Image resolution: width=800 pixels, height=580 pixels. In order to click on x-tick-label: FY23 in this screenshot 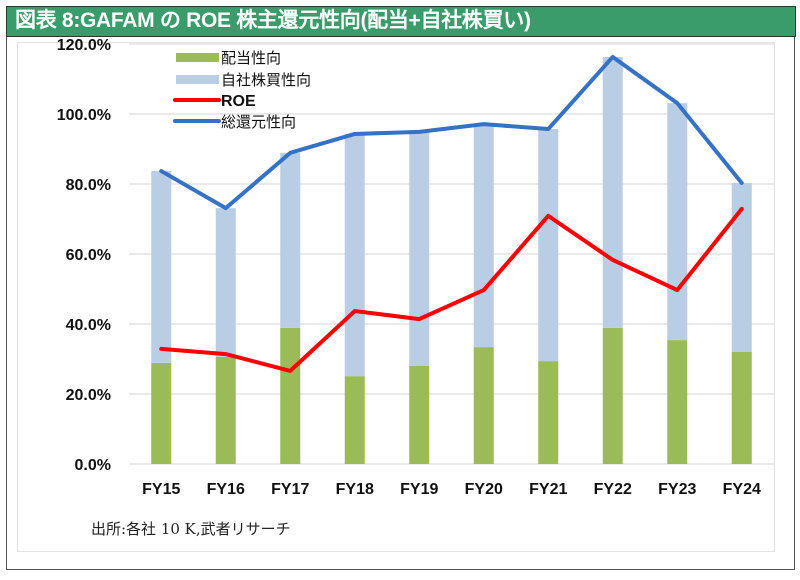, I will do `click(677, 489)`.